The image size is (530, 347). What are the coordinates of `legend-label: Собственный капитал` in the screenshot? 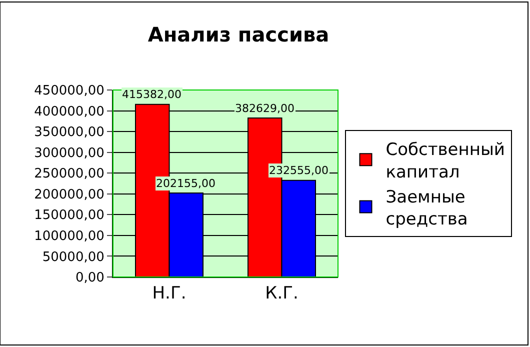 It's located at (445, 161).